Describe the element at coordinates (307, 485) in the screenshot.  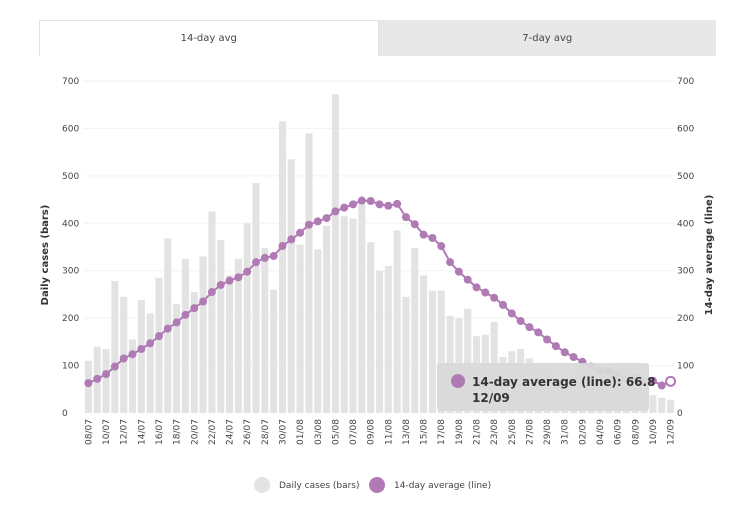
I see `legend-item-bars: Daily cases (bars)` at that location.